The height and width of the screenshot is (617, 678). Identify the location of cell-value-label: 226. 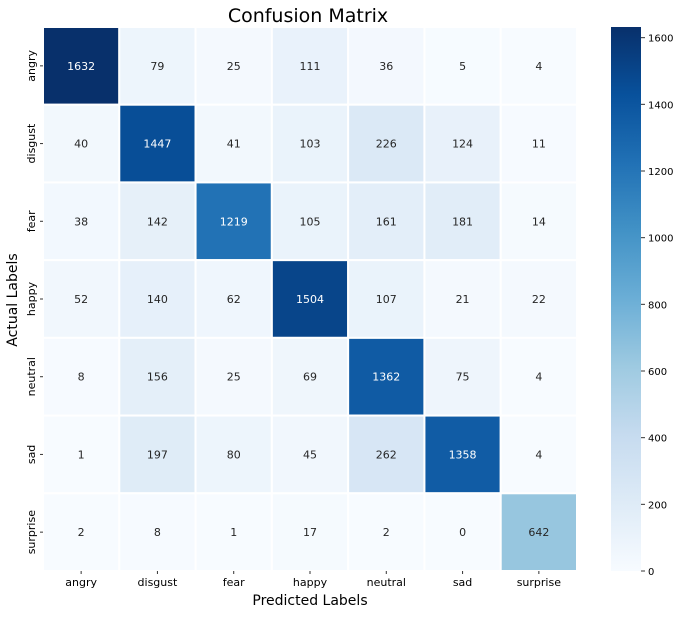
(386, 144).